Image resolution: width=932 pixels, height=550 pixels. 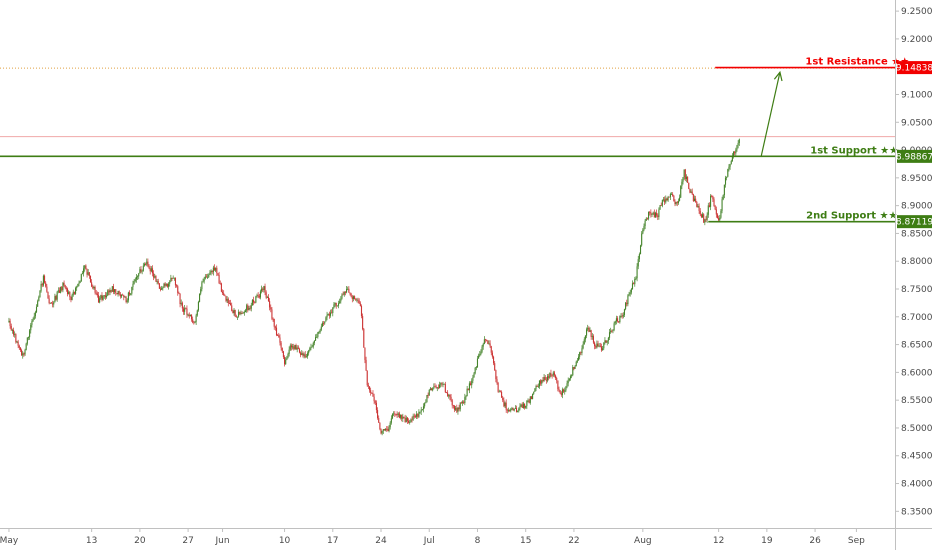 What do you see at coordinates (914, 156) in the screenshot?
I see `1st-support-price-badge` at bounding box center [914, 156].